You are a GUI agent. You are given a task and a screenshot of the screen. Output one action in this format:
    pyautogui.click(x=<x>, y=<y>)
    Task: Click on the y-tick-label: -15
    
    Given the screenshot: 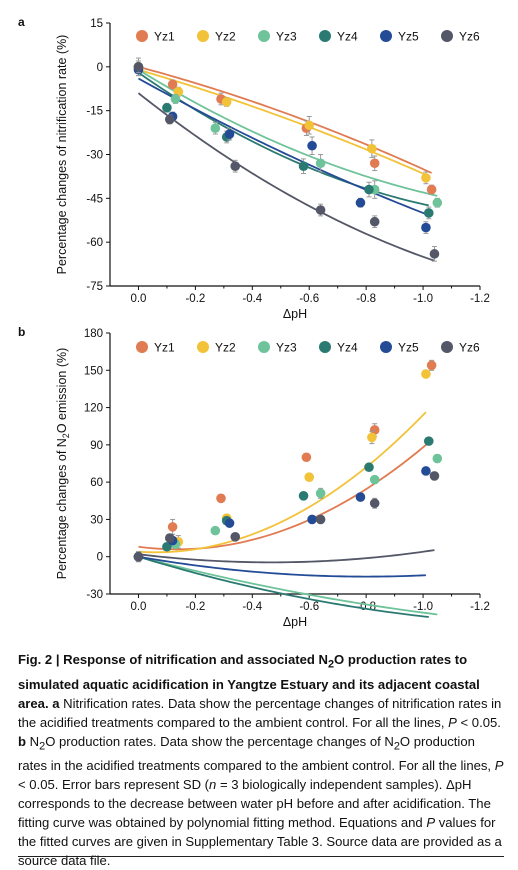 What is the action you would take?
    pyautogui.click(x=94, y=112)
    